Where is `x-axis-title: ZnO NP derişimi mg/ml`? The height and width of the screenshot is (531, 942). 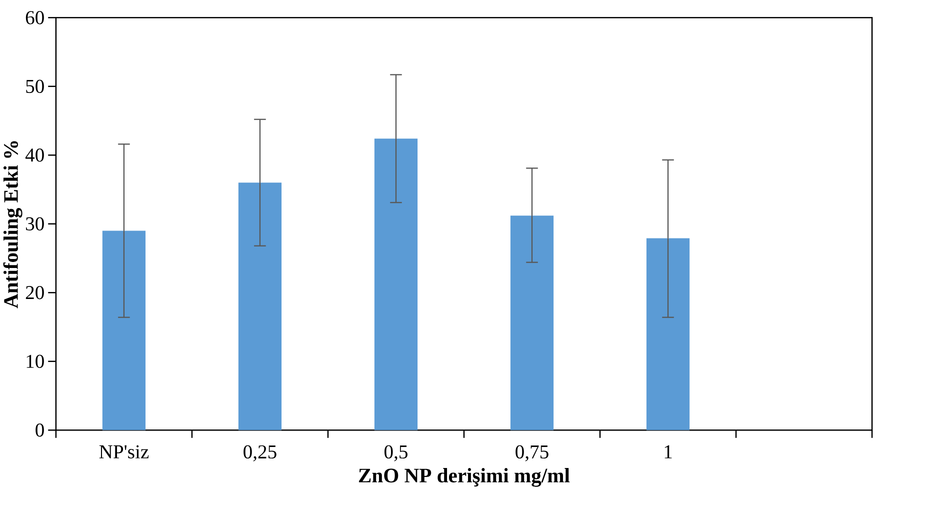
x-axis-title: ZnO NP derişimi mg/ml is located at coordinates (464, 477).